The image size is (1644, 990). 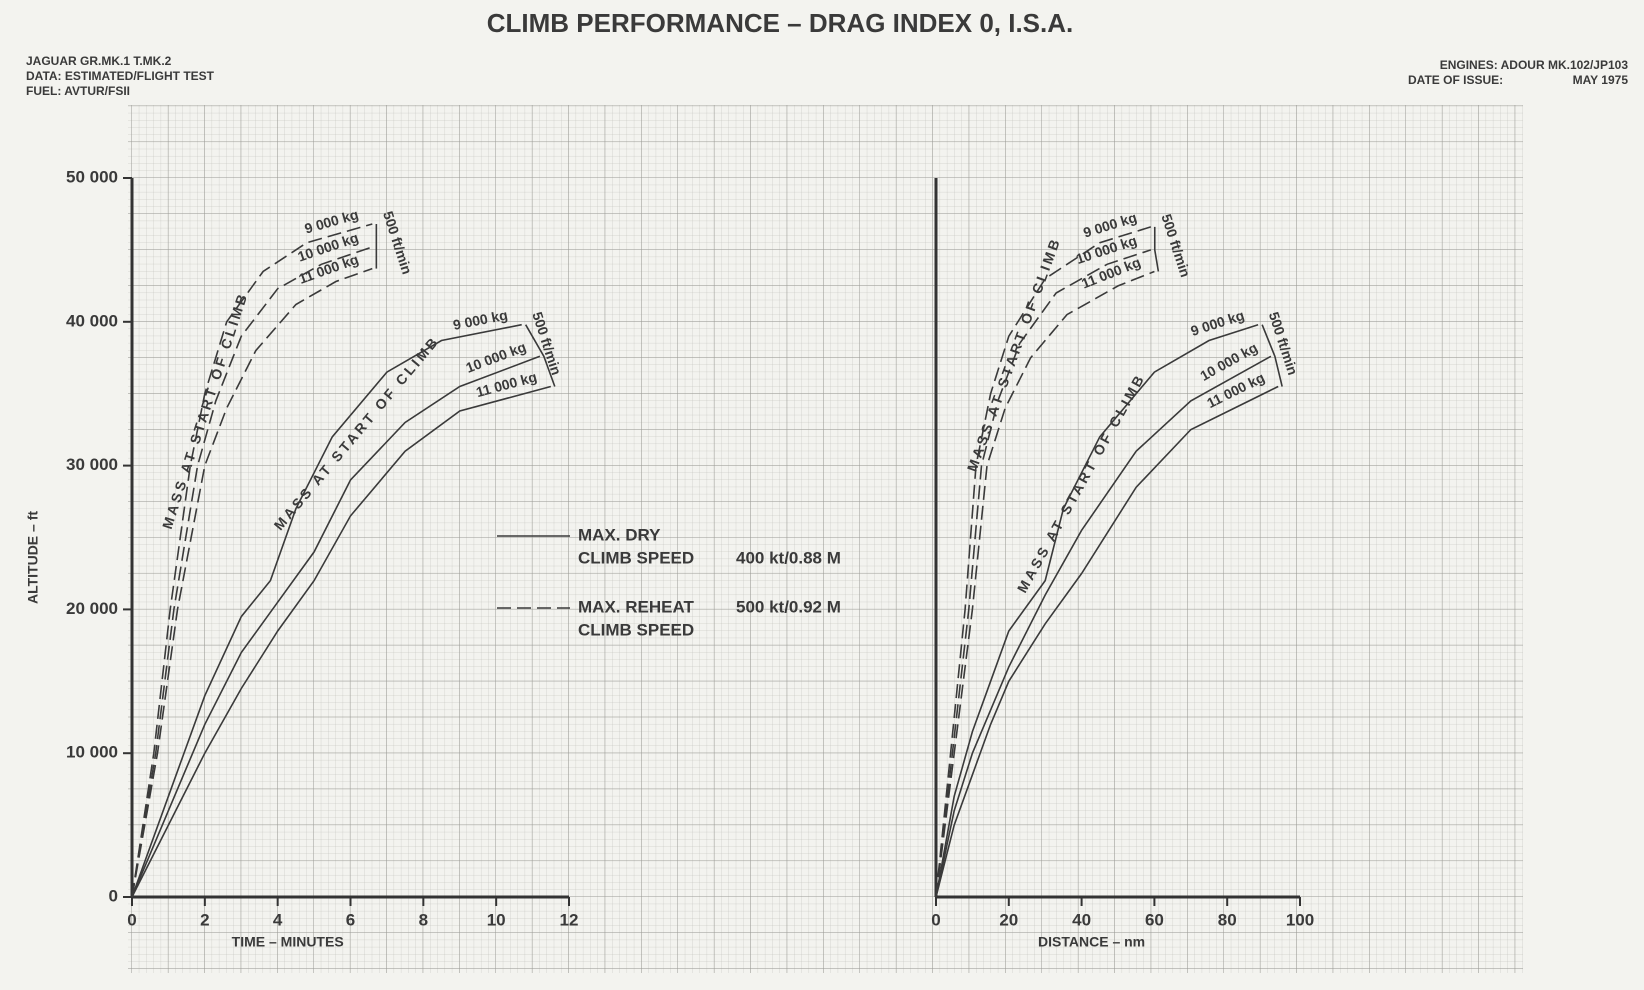 What do you see at coordinates (788, 606) in the screenshot?
I see `legend-speed: 500 kt/0.92 M` at bounding box center [788, 606].